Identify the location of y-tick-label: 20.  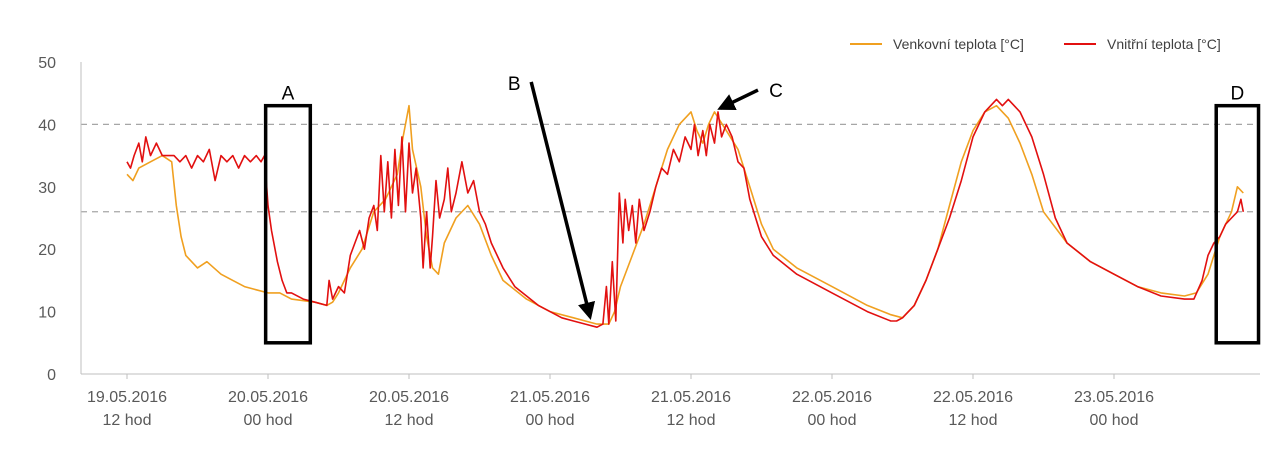
(47, 250).